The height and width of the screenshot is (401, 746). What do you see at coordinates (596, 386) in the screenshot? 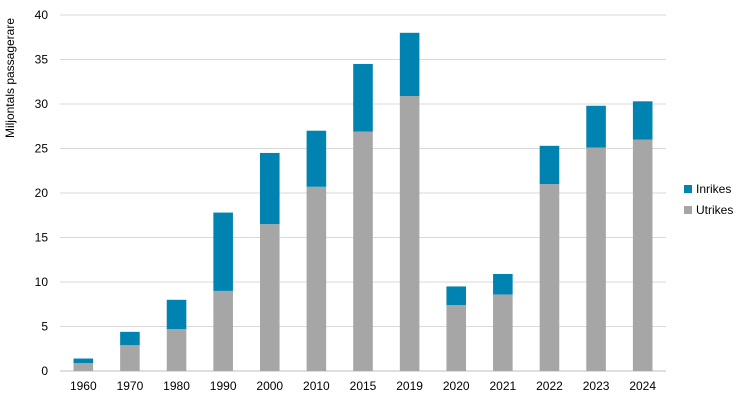
I see `x-tick-label: 2023` at bounding box center [596, 386].